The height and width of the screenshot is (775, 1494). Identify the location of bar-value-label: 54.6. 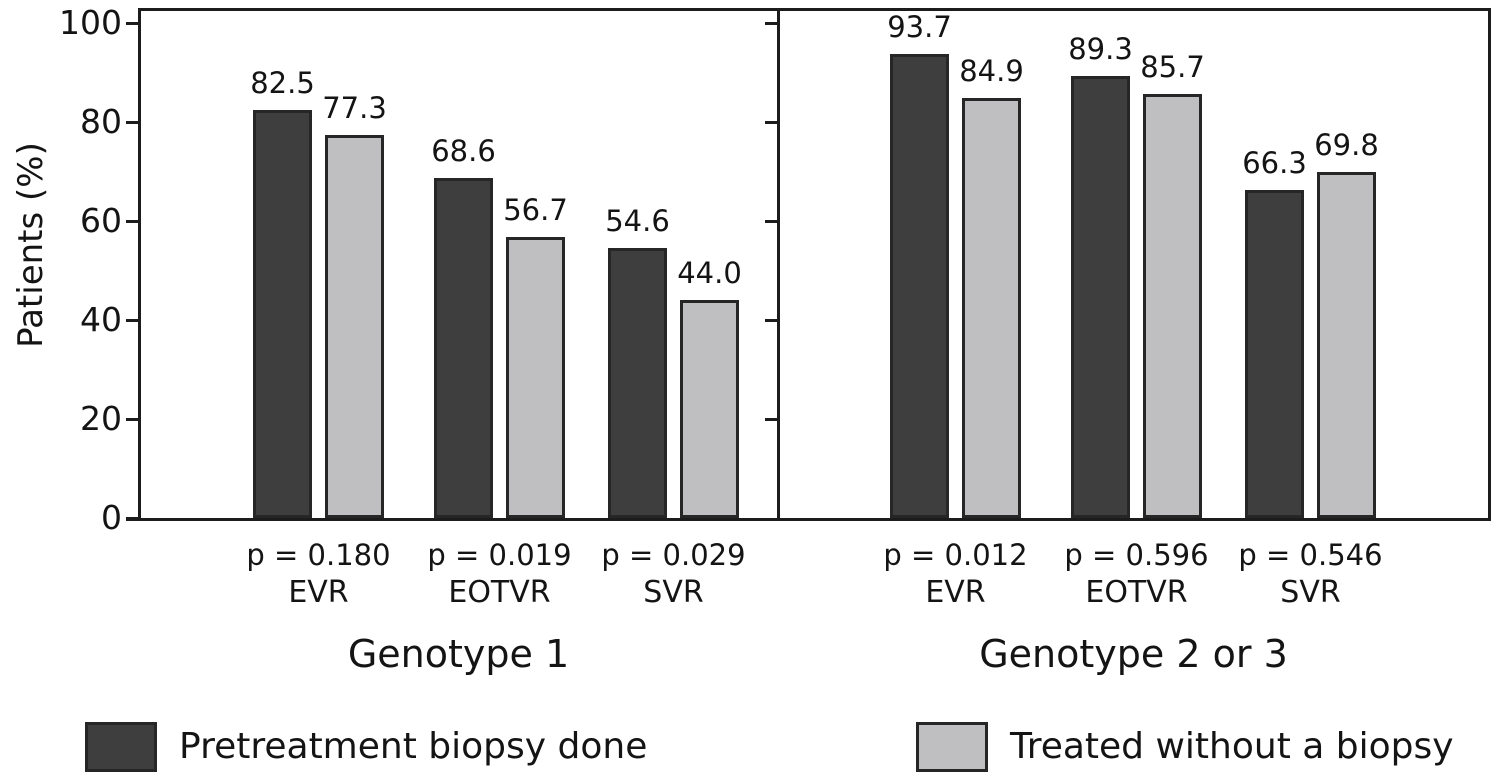
(637, 220).